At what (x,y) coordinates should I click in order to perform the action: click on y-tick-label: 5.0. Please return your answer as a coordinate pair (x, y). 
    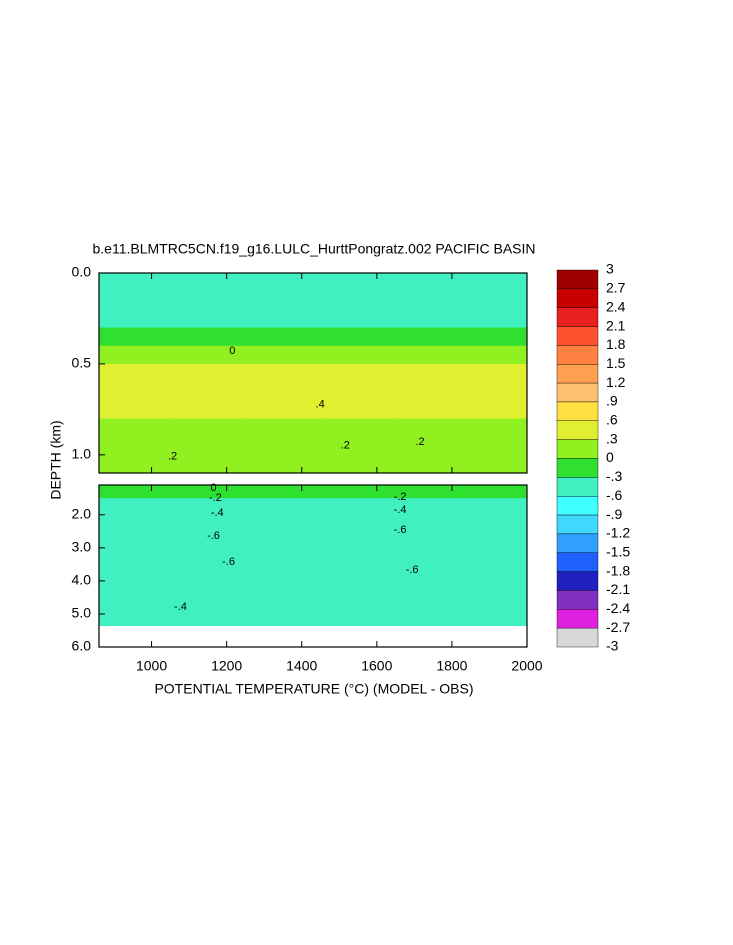
    Looking at the image, I should click on (82, 613).